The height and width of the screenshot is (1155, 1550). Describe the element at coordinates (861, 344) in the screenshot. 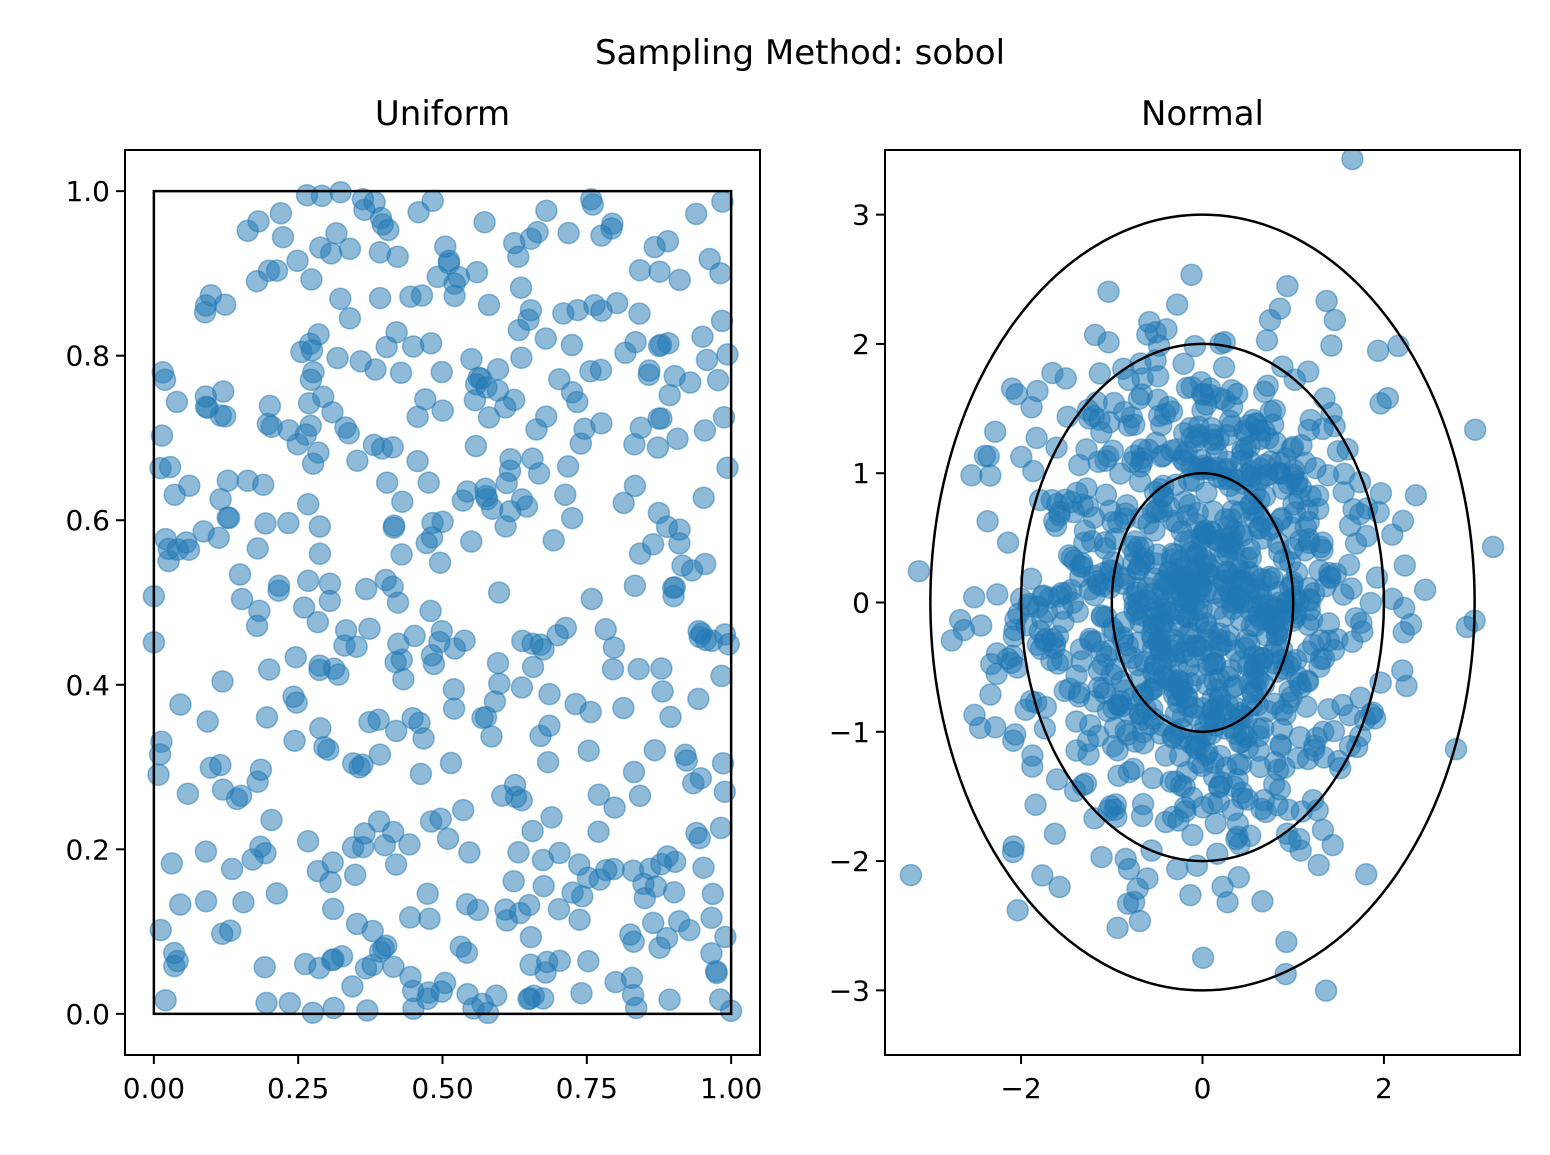

I see `y-tick-label: 2` at that location.